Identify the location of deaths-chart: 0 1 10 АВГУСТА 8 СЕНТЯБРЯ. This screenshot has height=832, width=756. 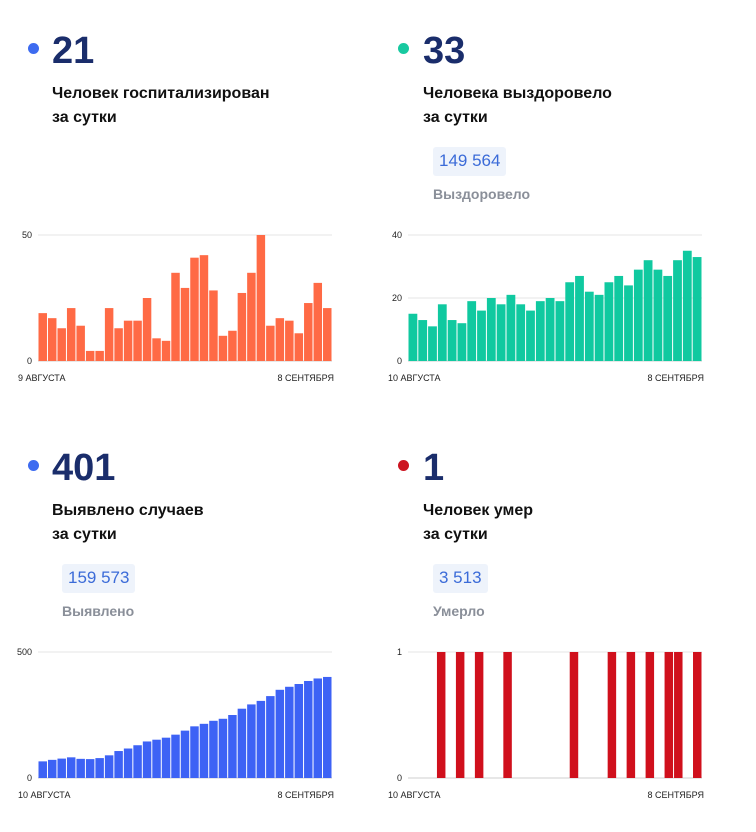
(546, 723).